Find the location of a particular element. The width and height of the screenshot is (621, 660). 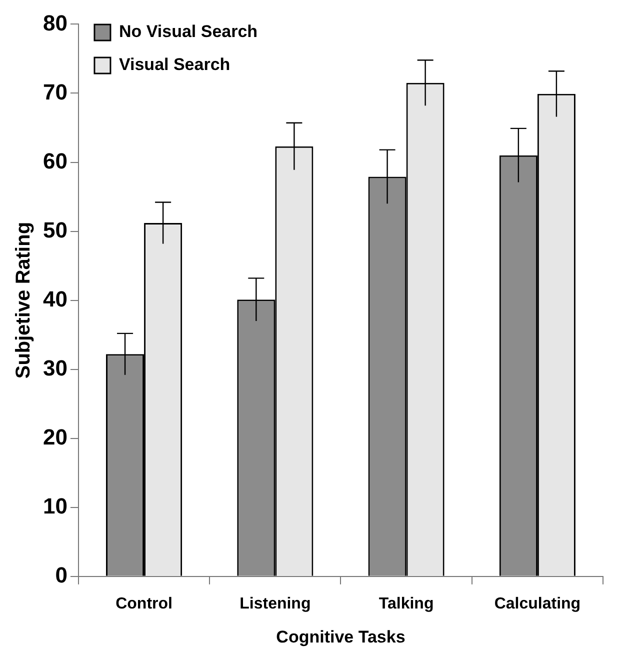

legend-label: No Visual Search is located at coordinates (188, 32).